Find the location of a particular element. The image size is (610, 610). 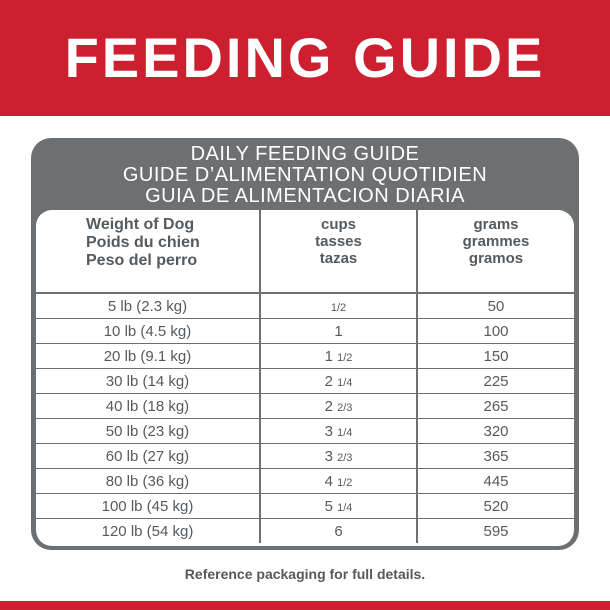

cups-cell: 3 2/3 is located at coordinates (338, 456).